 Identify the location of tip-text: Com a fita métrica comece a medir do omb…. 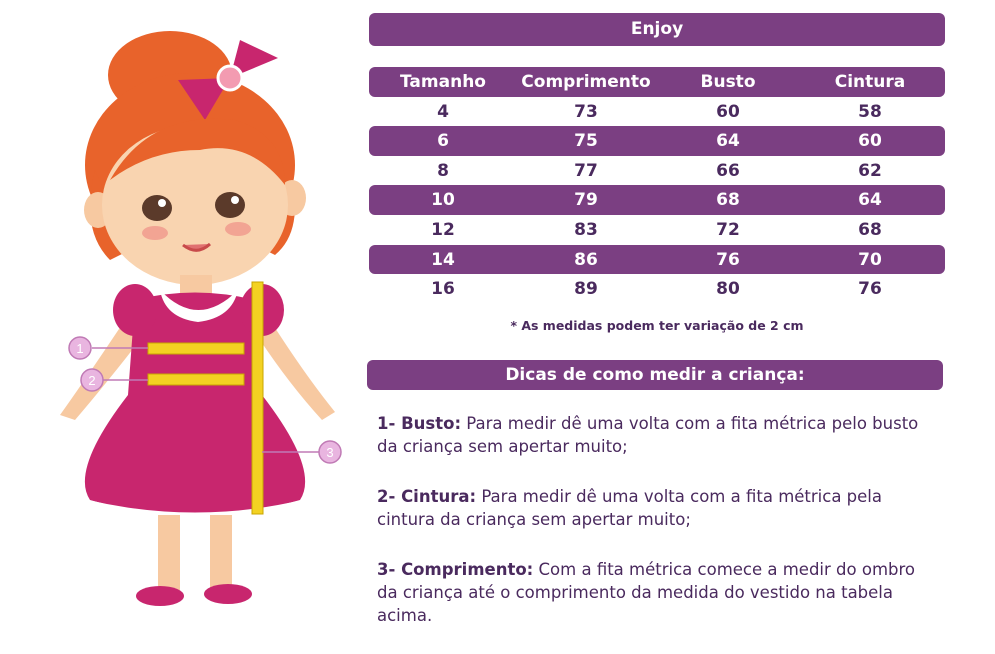
(646, 592).